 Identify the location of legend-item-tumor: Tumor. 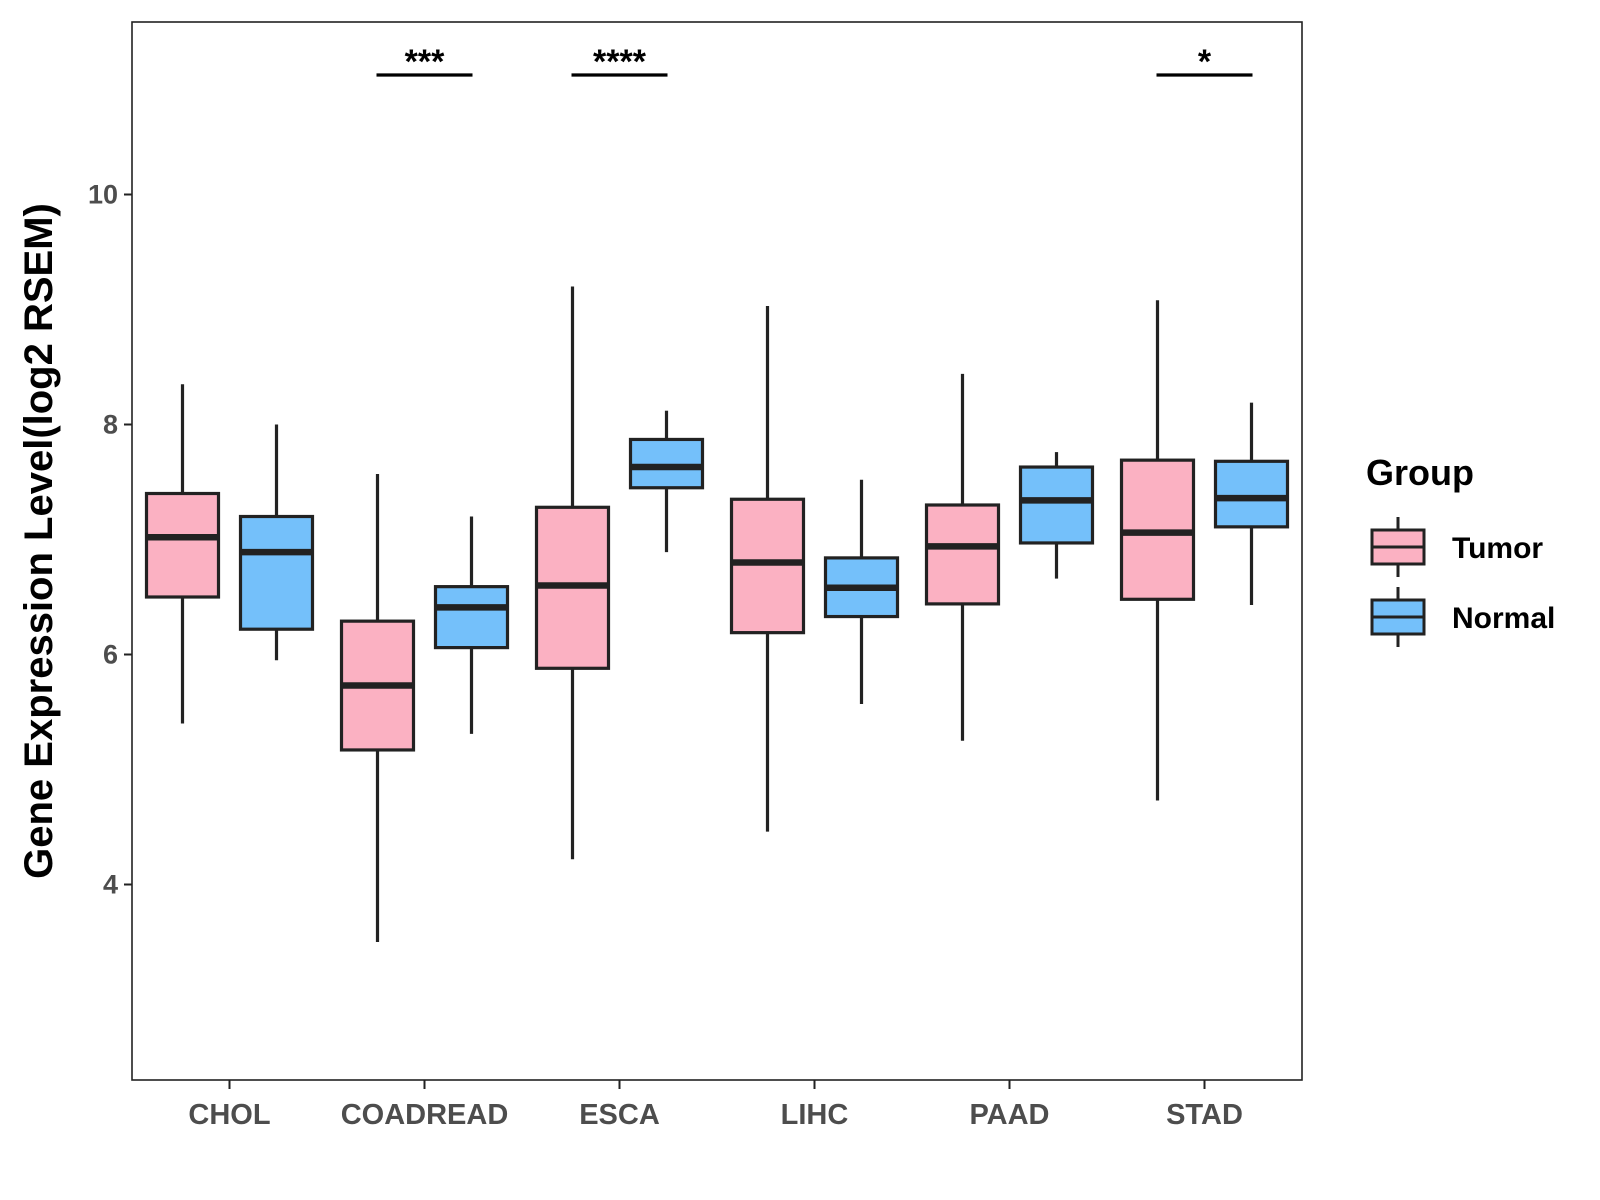
(1456, 547).